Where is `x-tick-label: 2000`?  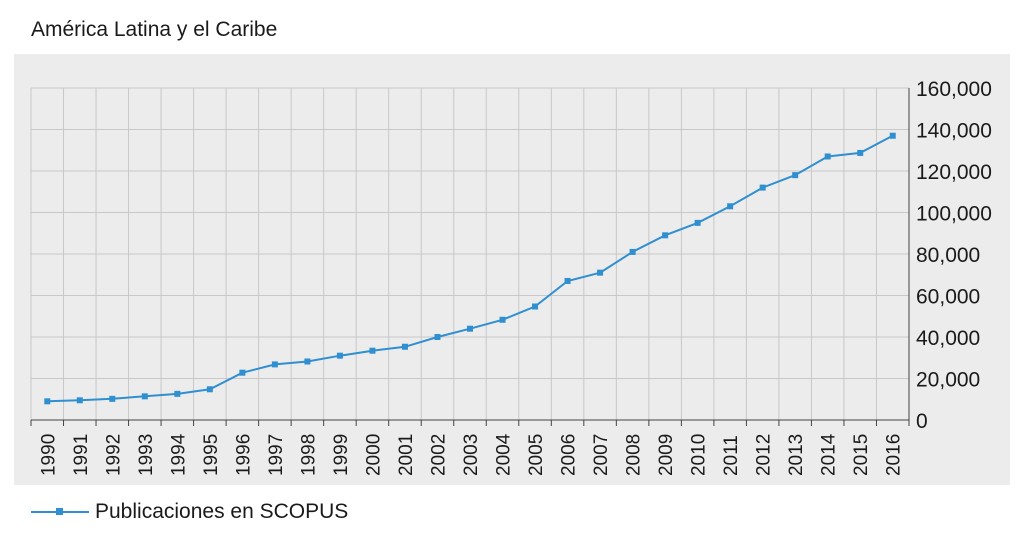 x-tick-label: 2000 is located at coordinates (373, 455).